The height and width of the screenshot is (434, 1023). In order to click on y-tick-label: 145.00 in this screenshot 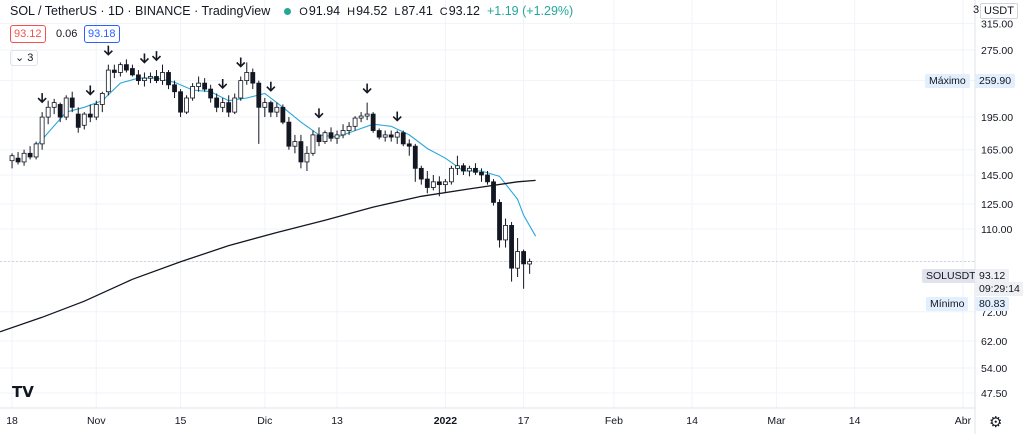, I will do `click(997, 176)`.